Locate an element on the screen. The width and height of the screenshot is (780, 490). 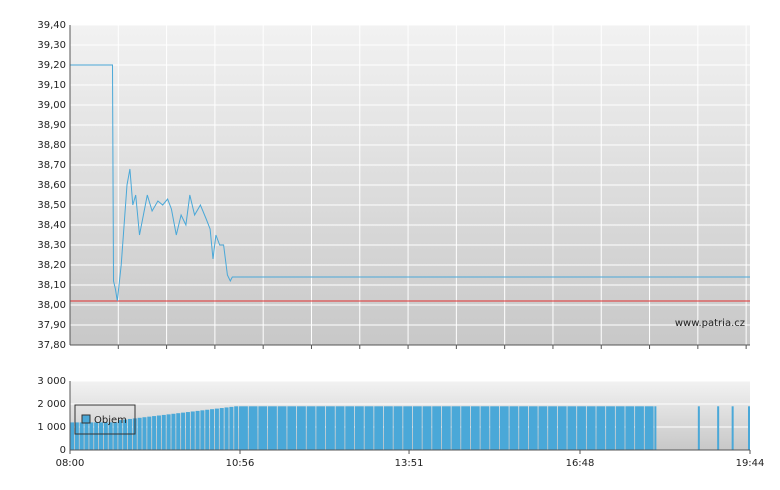
y-tick-label: 38,10 is located at coordinates (51, 285).